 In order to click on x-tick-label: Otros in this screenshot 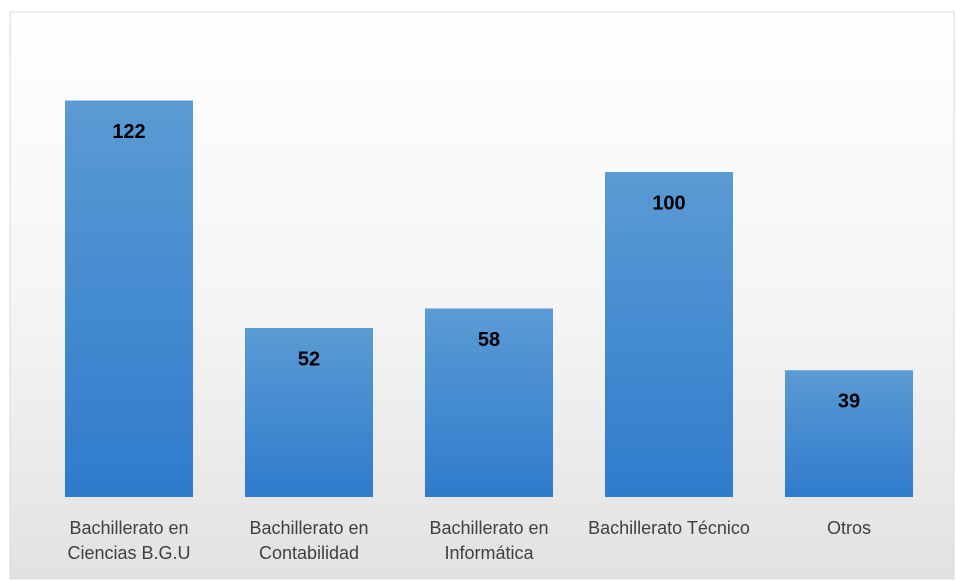, I will do `click(848, 528)`.